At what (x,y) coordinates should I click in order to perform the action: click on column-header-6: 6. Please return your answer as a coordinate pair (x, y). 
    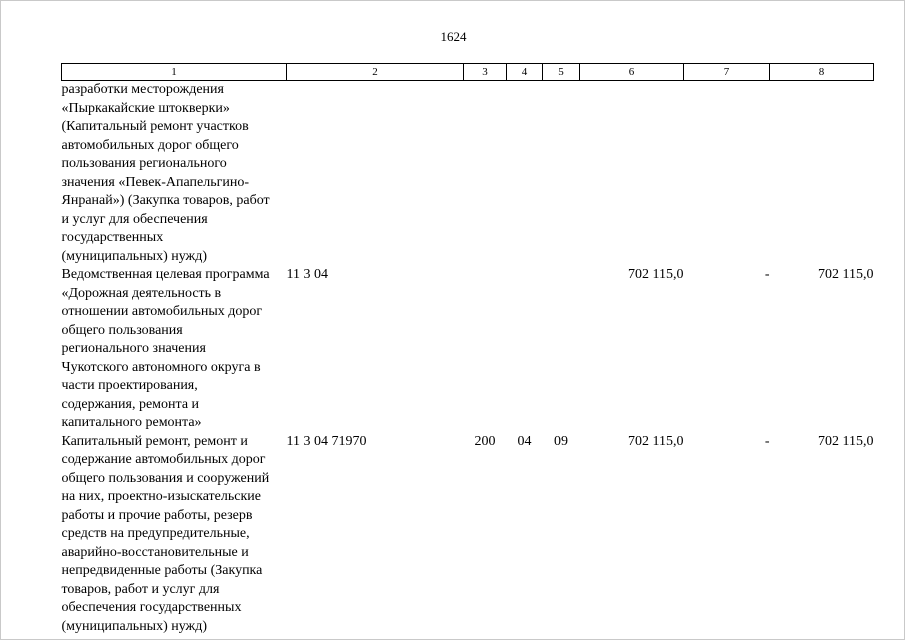
    Looking at the image, I should click on (631, 72).